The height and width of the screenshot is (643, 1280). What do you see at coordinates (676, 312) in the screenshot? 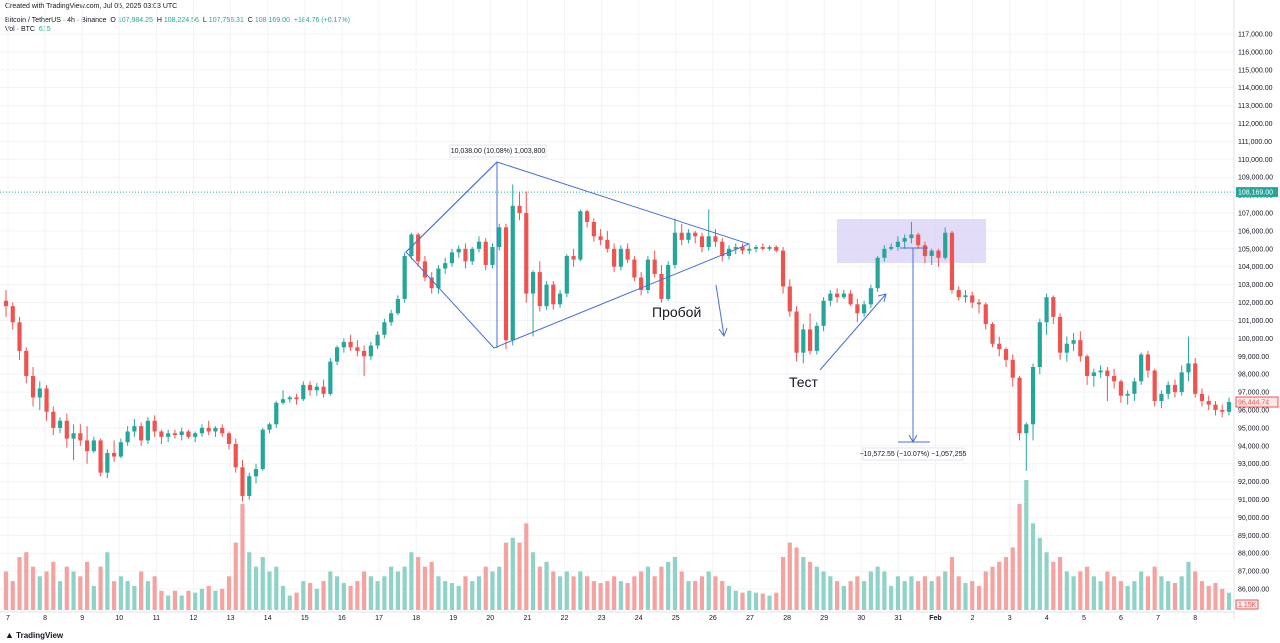
I see `annotation-breakout: Пробой` at bounding box center [676, 312].